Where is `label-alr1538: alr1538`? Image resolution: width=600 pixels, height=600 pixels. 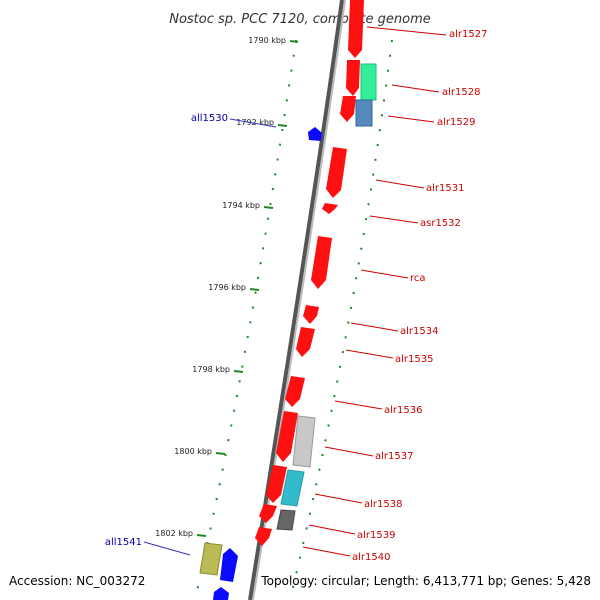
label-alr1538: alr1538 is located at coordinates (383, 504).